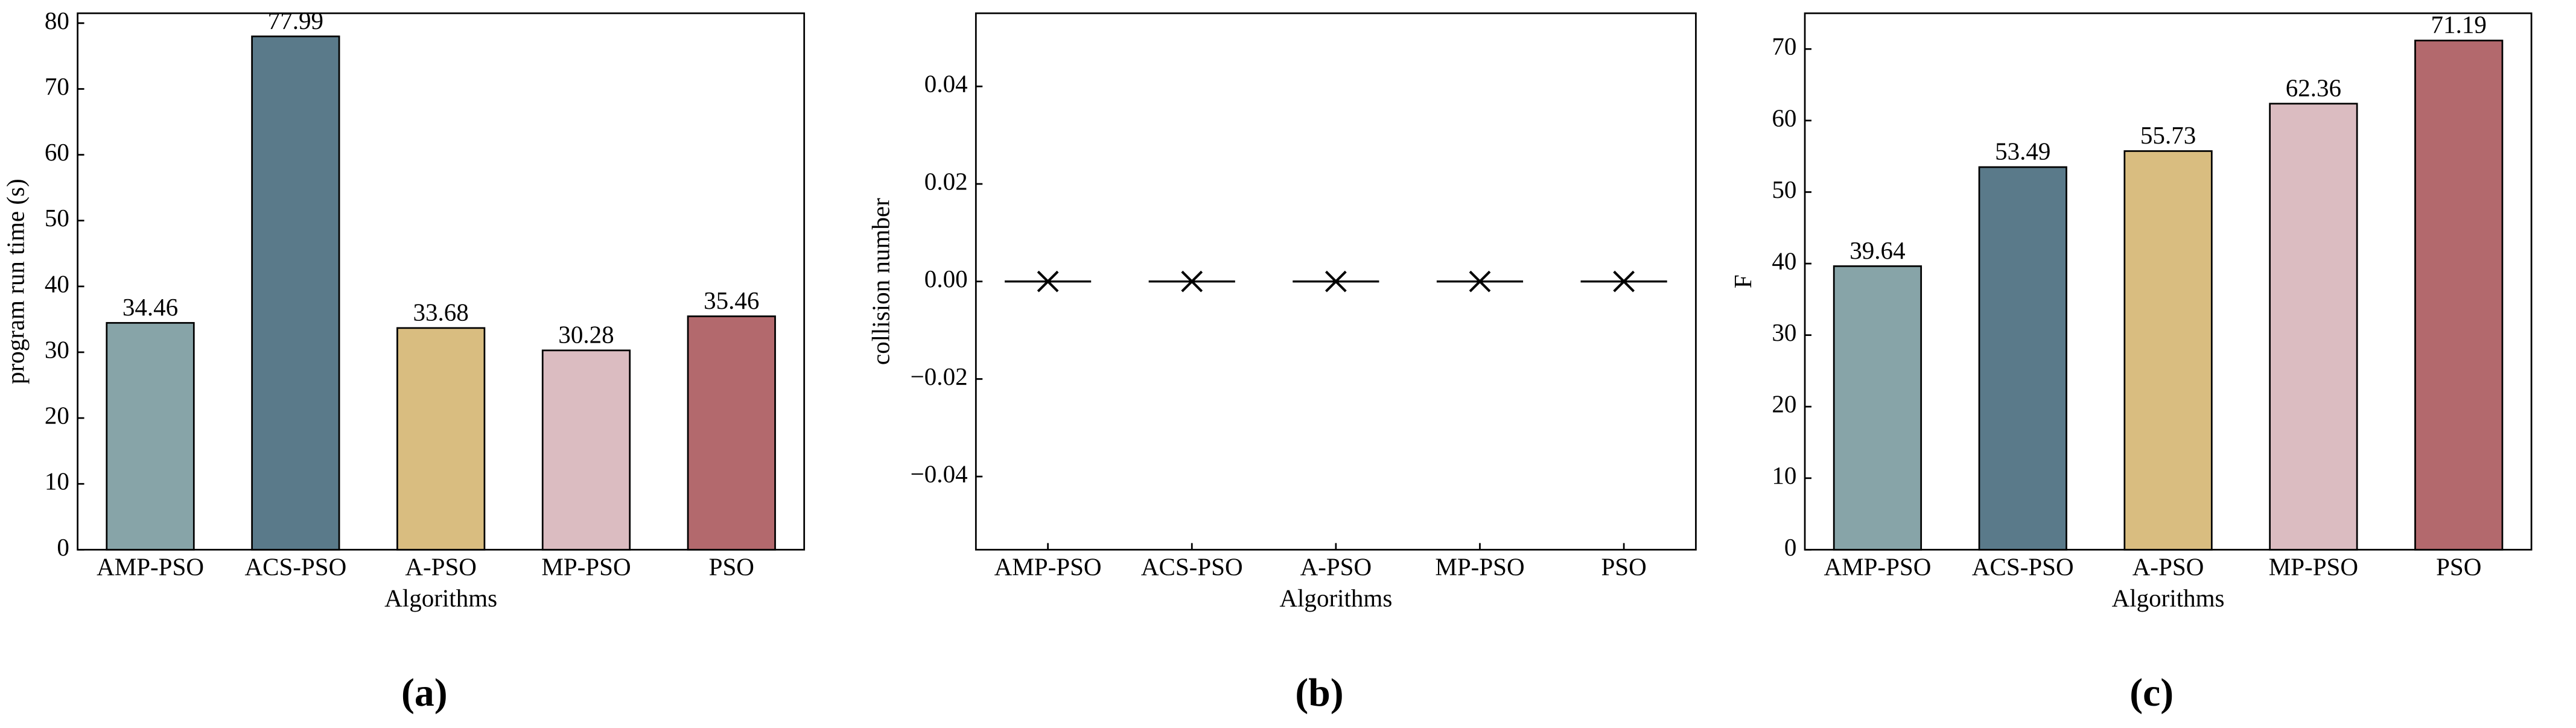 This screenshot has height=728, width=2576. Describe the element at coordinates (881, 281) in the screenshot. I see `y-axis-label: collision number` at that location.